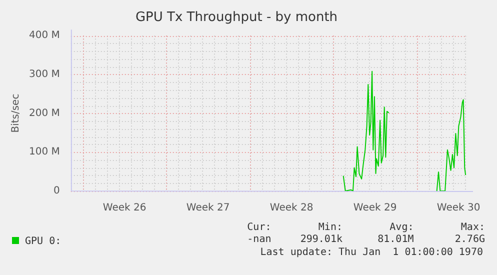 The height and width of the screenshot is (275, 497). I want to click on legend-label: GPU 0:, so click(43, 241).